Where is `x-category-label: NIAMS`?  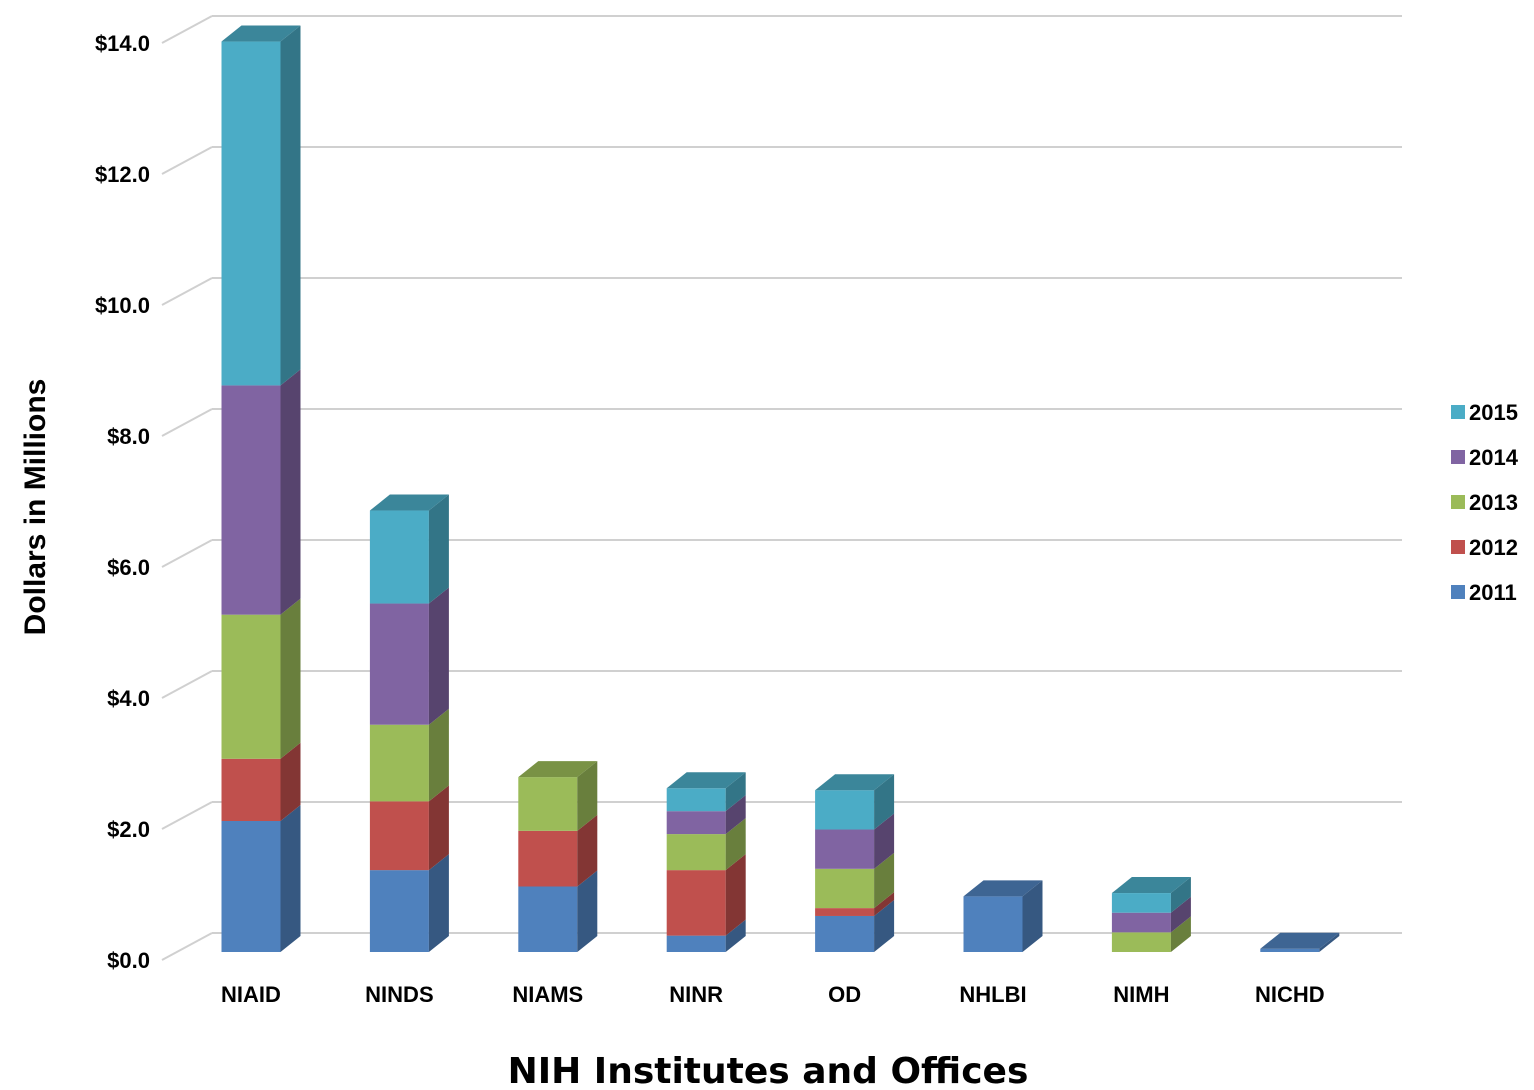
x-category-label: NIAMS is located at coordinates (547, 994).